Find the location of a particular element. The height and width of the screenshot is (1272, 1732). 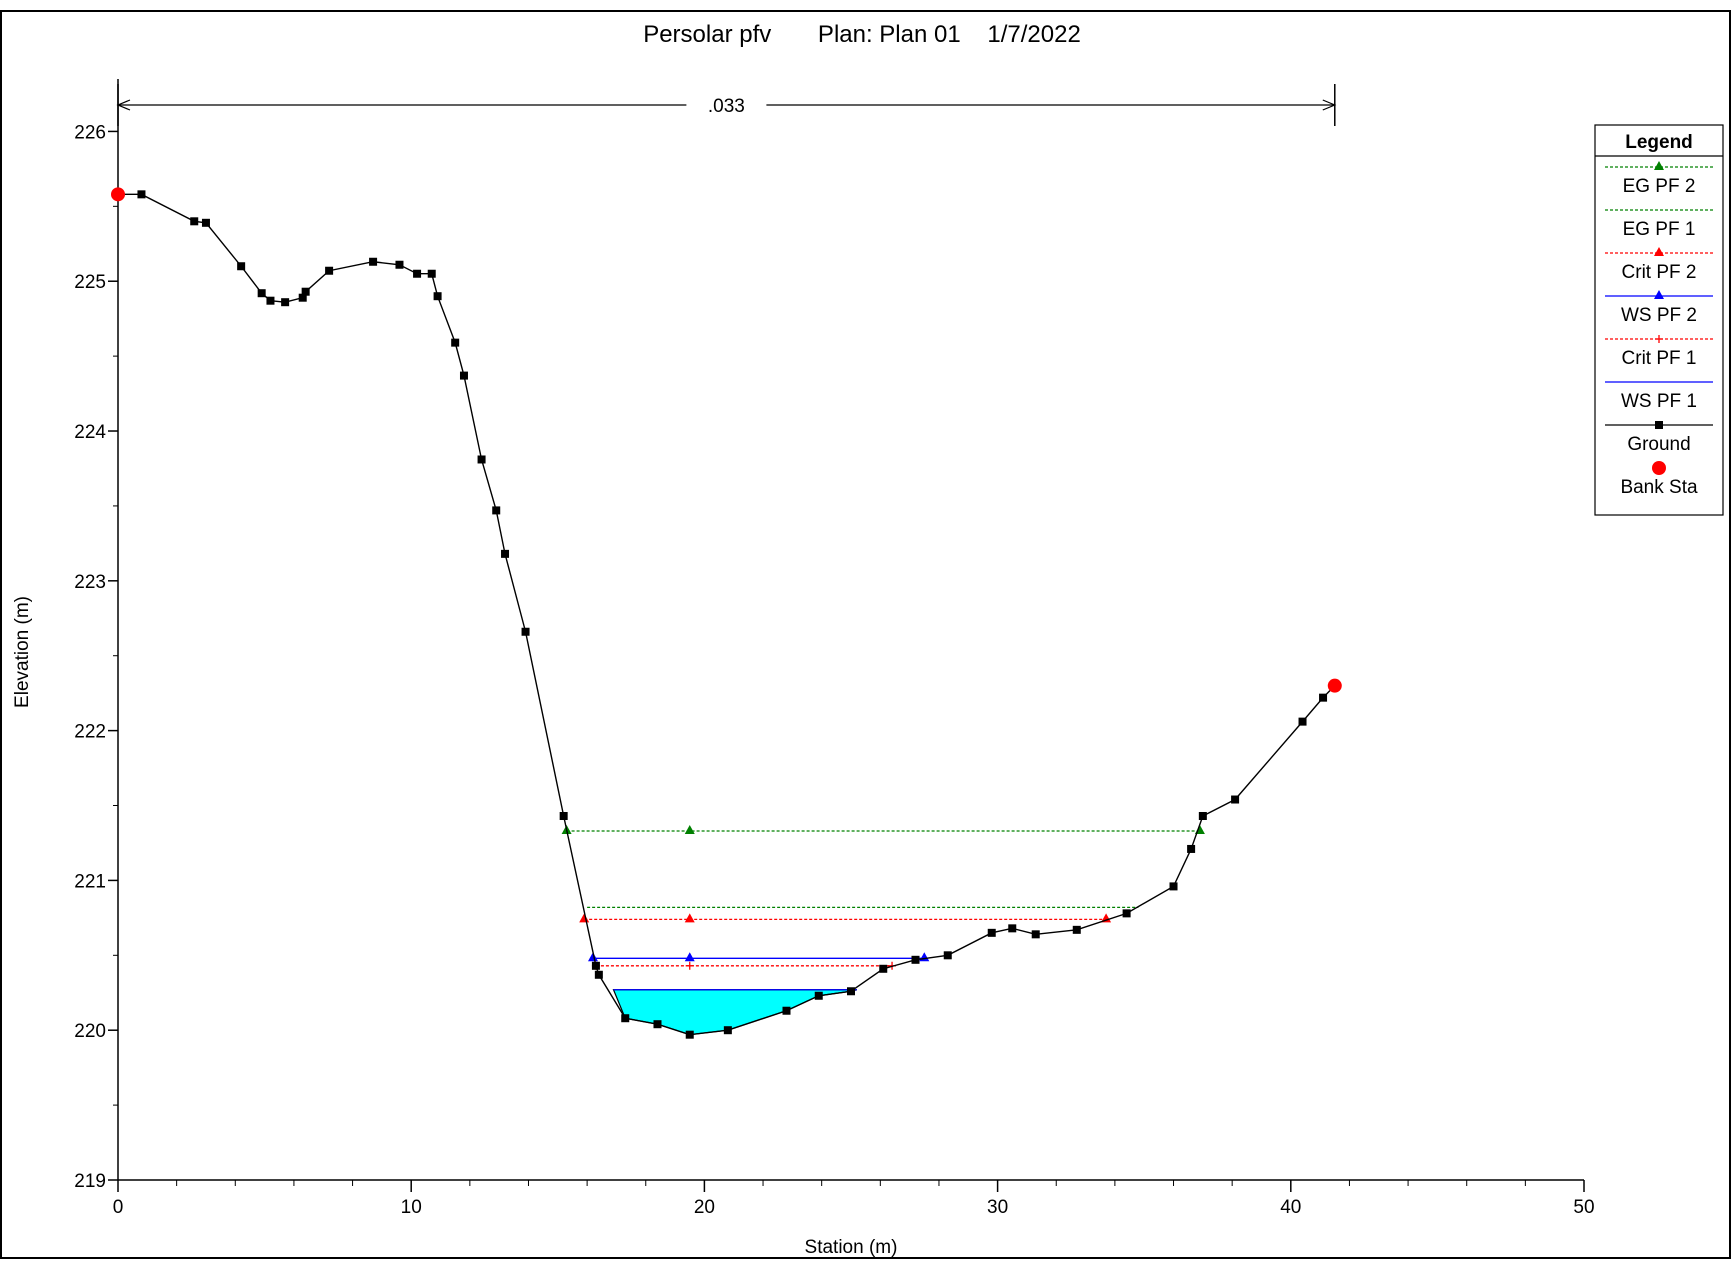

legend-bank-sta-label: Bank Sta is located at coordinates (1659, 487).